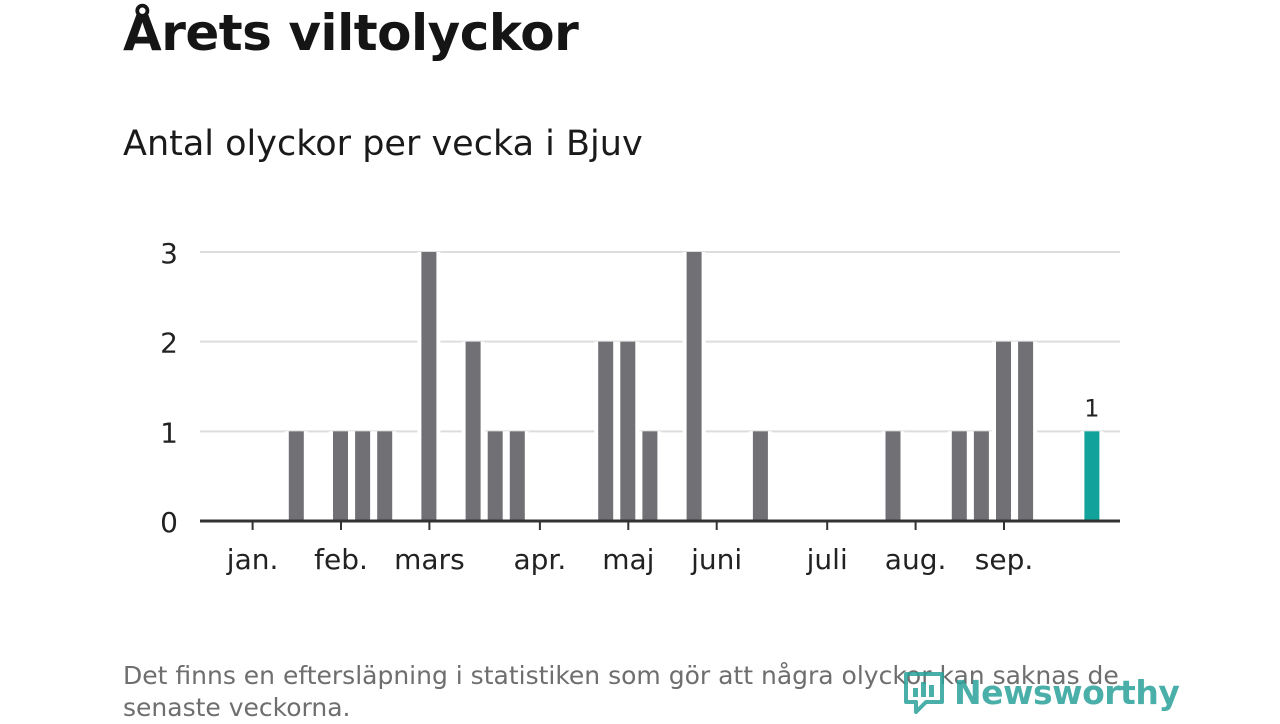 Image resolution: width=1280 pixels, height=724 pixels. I want to click on data-label-bg, so click(1091, 408).